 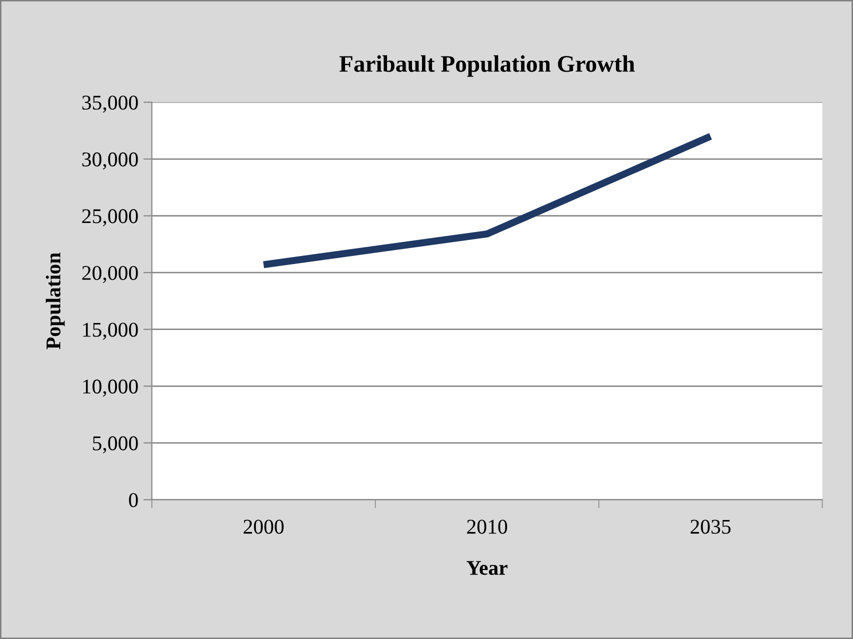 I want to click on y-tick-label: 5,000, so click(x=115, y=445).